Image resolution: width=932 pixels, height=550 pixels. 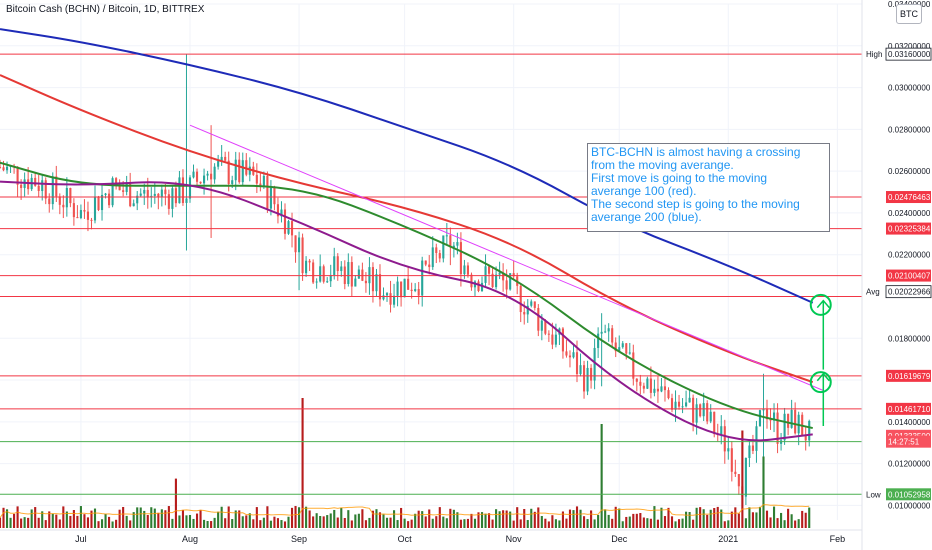 I want to click on currency-button: BTC, so click(x=909, y=14).